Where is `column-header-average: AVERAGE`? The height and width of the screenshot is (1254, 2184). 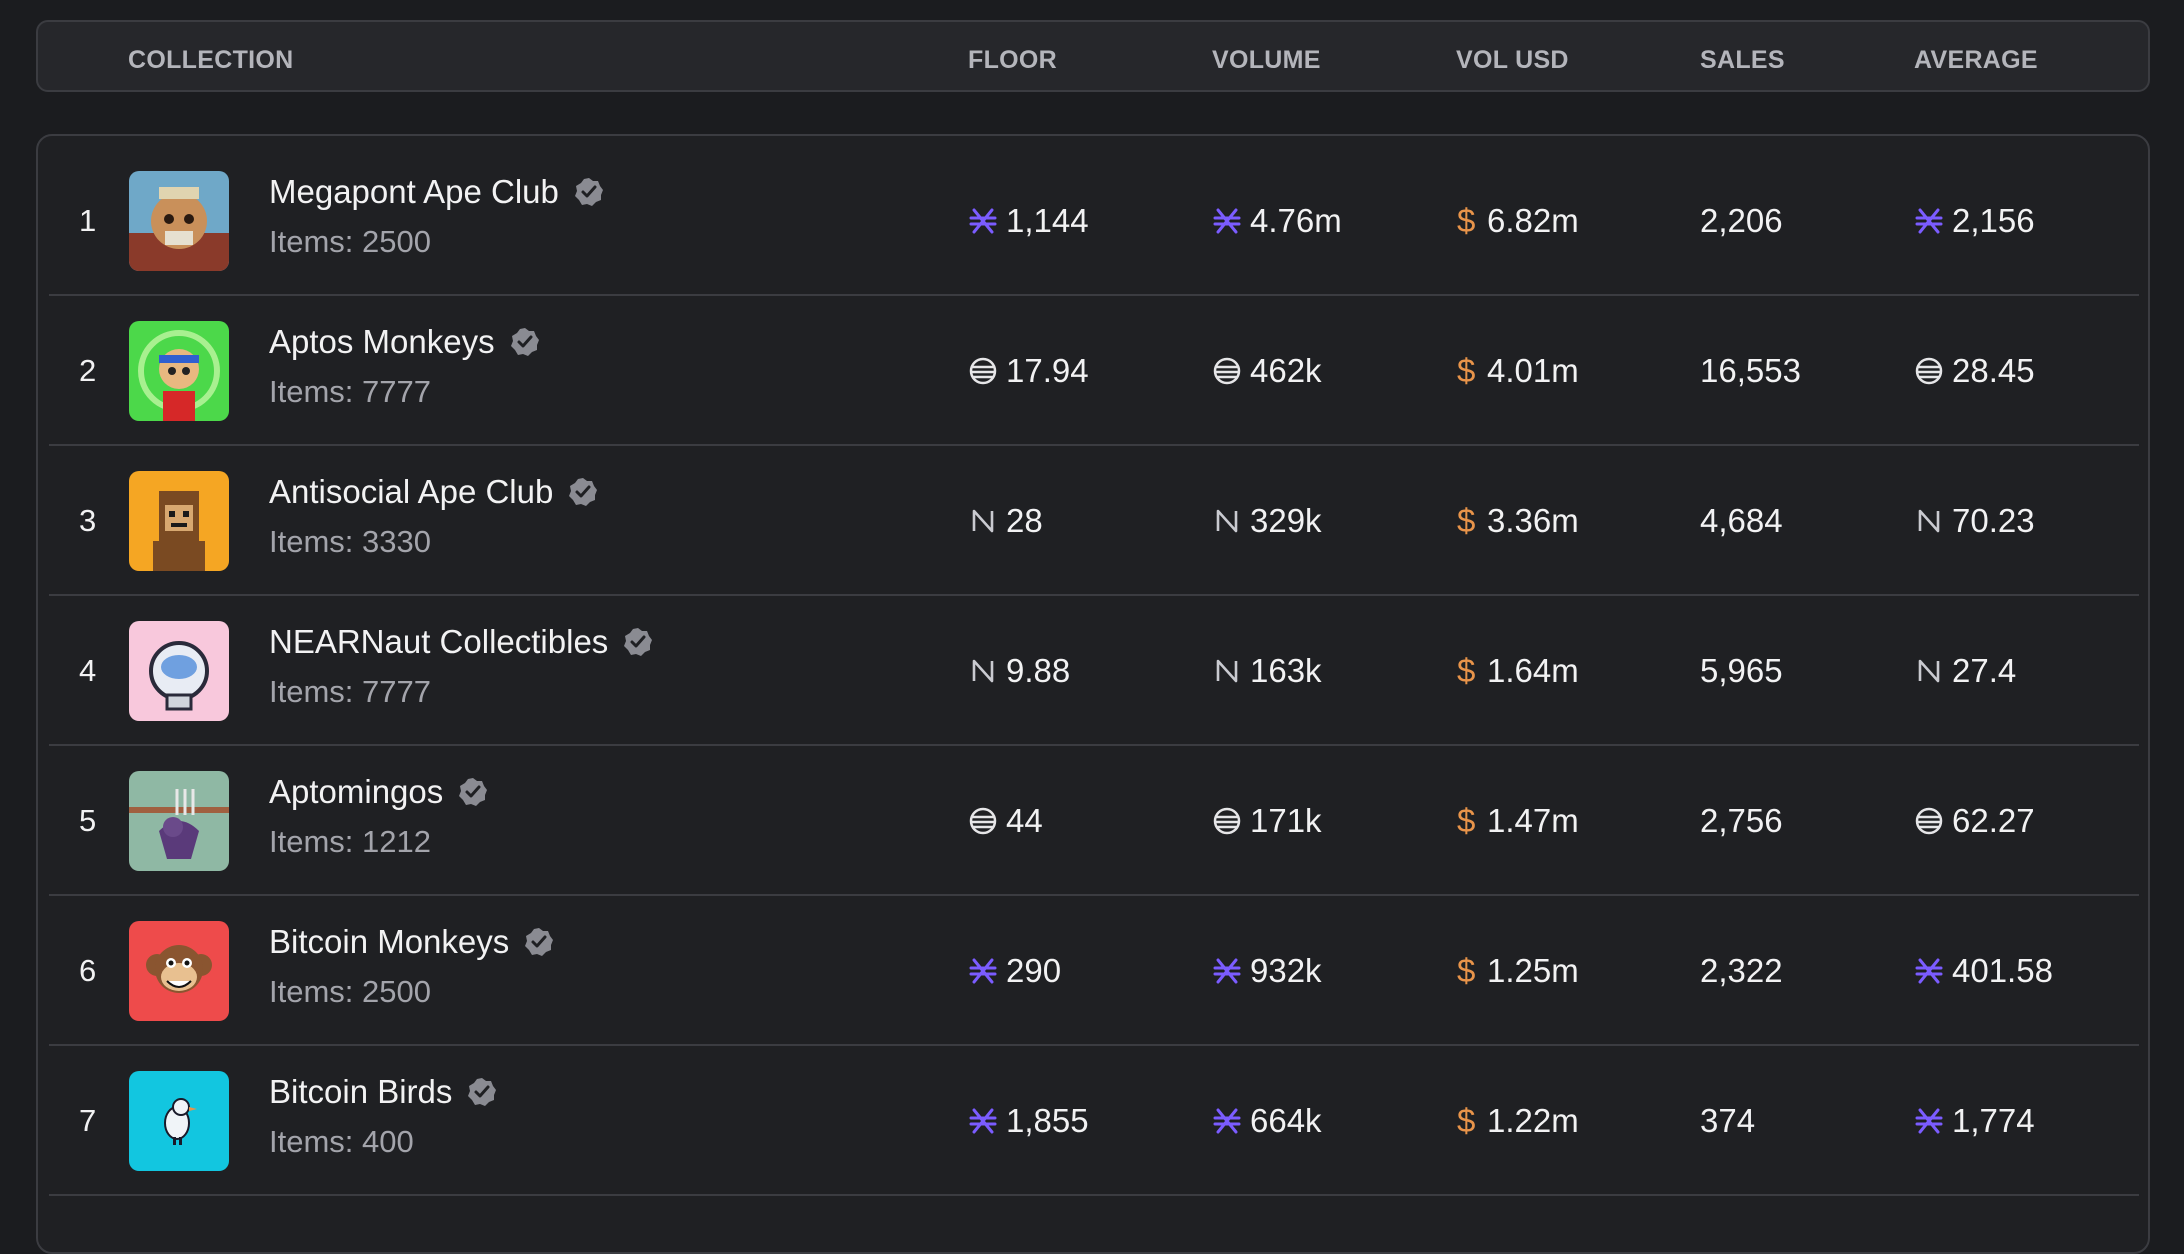
column-header-average: AVERAGE is located at coordinates (1976, 60).